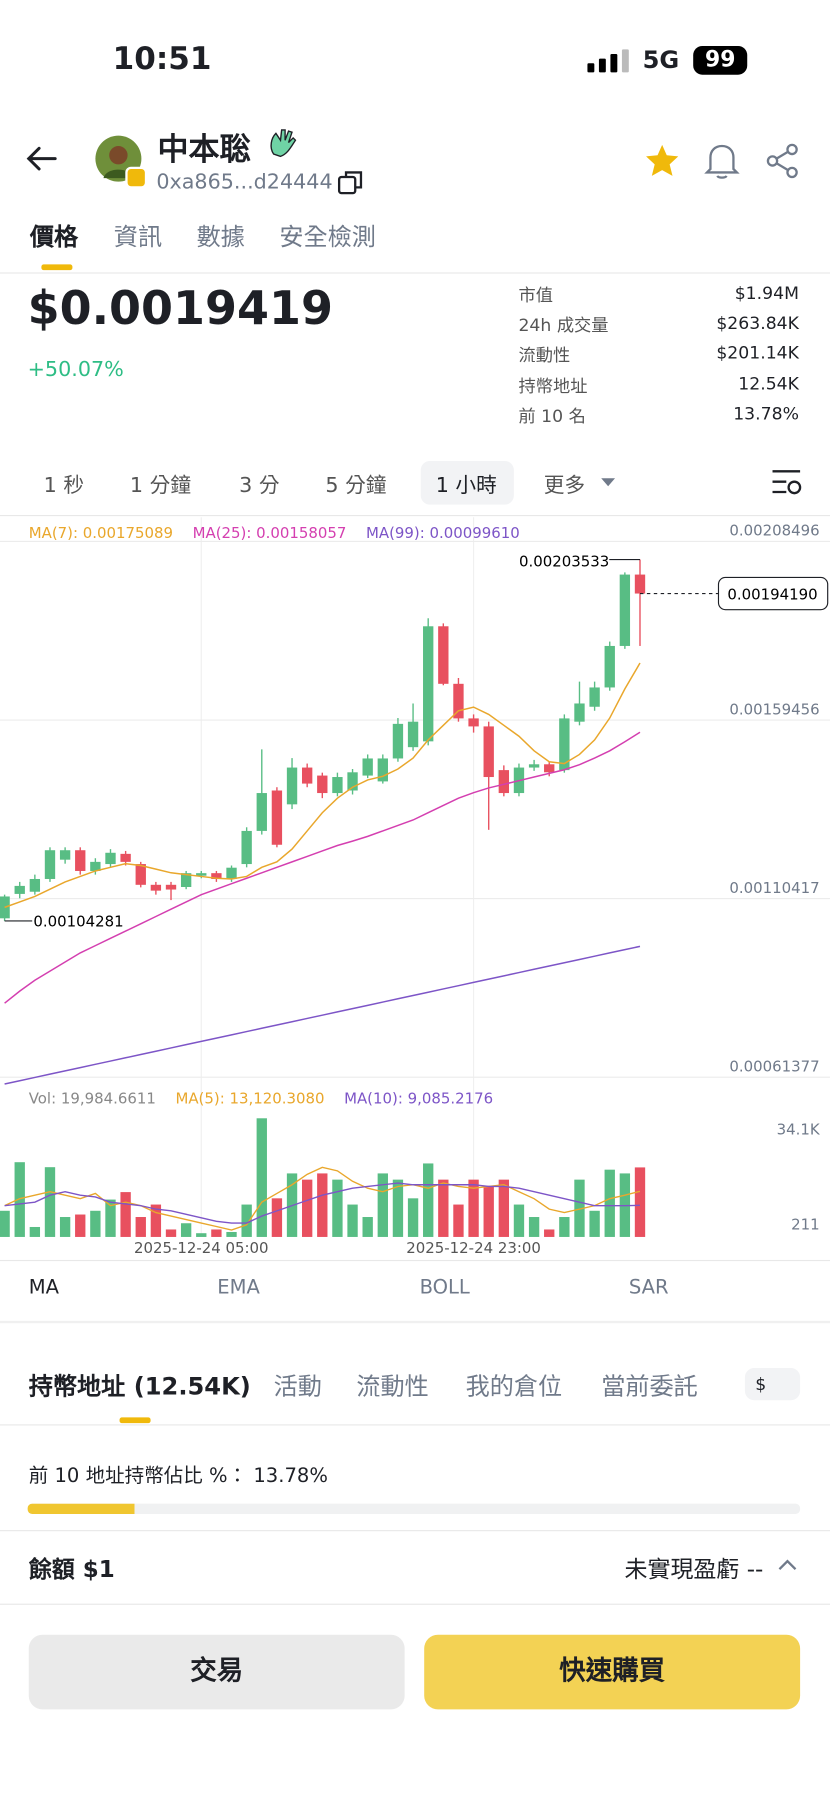  I want to click on stat-label: 前 10 名, so click(552, 416).